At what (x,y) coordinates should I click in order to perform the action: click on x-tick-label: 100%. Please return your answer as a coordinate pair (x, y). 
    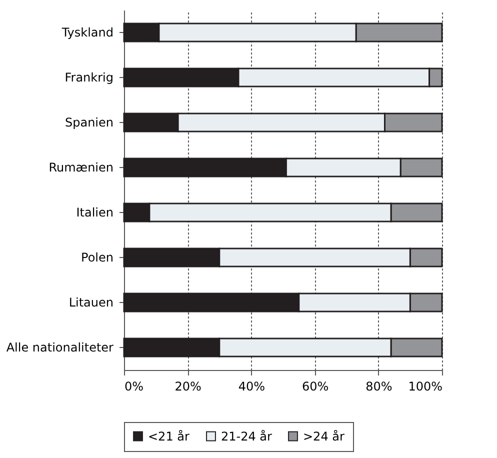
    Looking at the image, I should click on (425, 387).